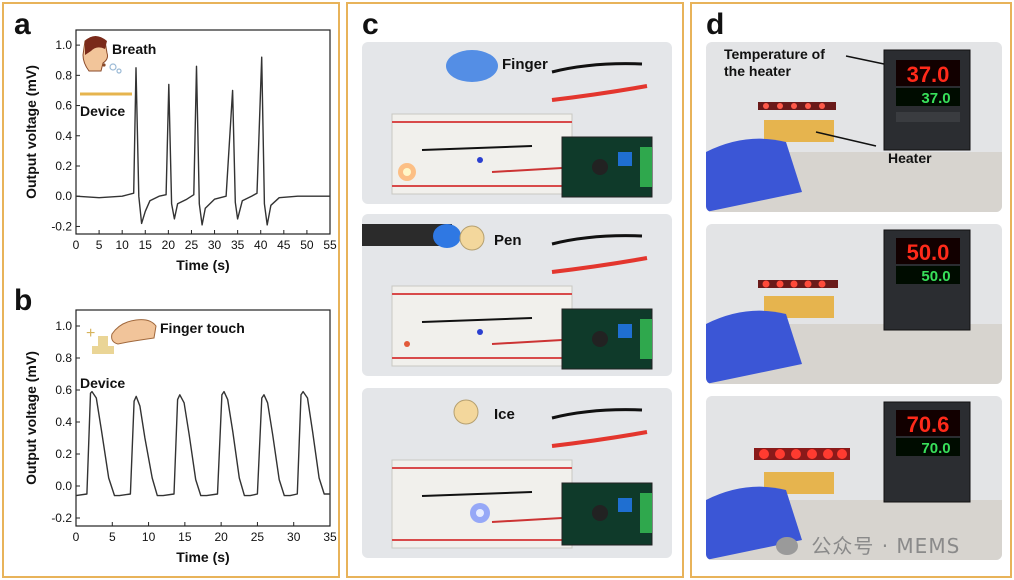 The image size is (1014, 580). Describe the element at coordinates (307, 245) in the screenshot. I see `x-tick-label: 50` at that location.